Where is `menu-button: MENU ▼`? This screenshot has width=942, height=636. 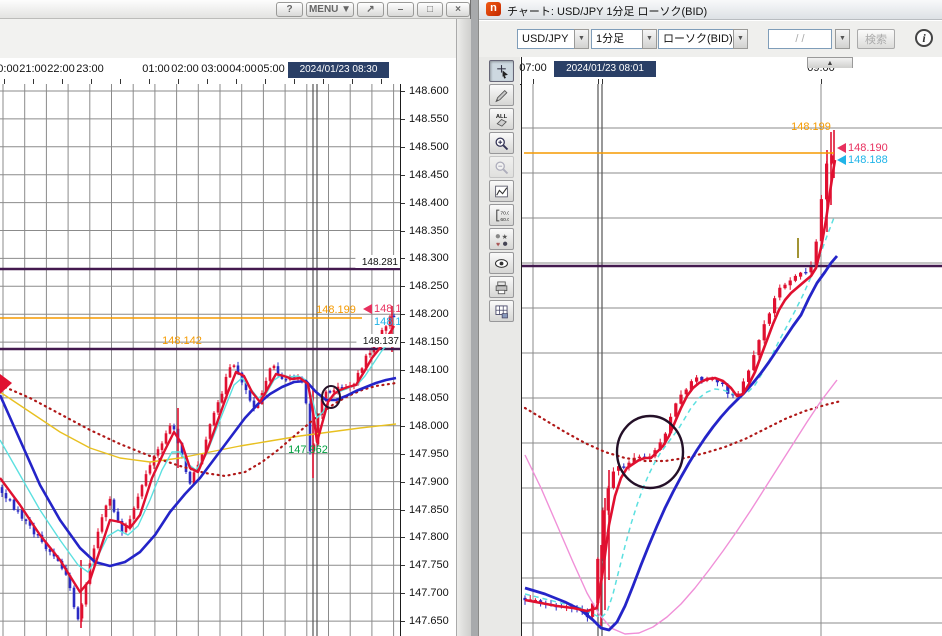
menu-button: MENU ▼ is located at coordinates (330, 9).